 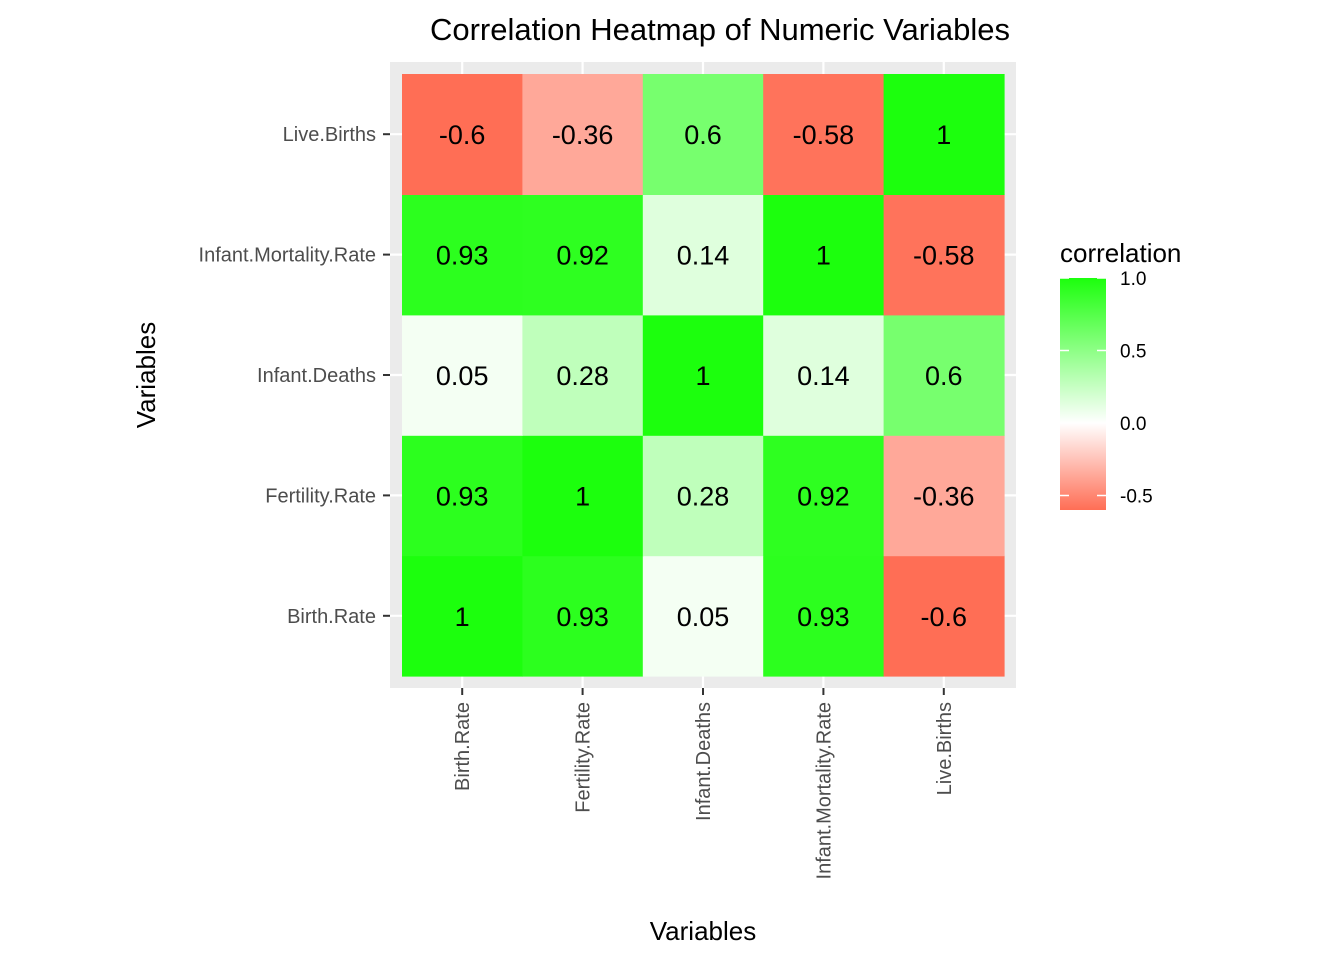 I want to click on y-tick-label: Infant.Deaths, so click(x=316, y=376).